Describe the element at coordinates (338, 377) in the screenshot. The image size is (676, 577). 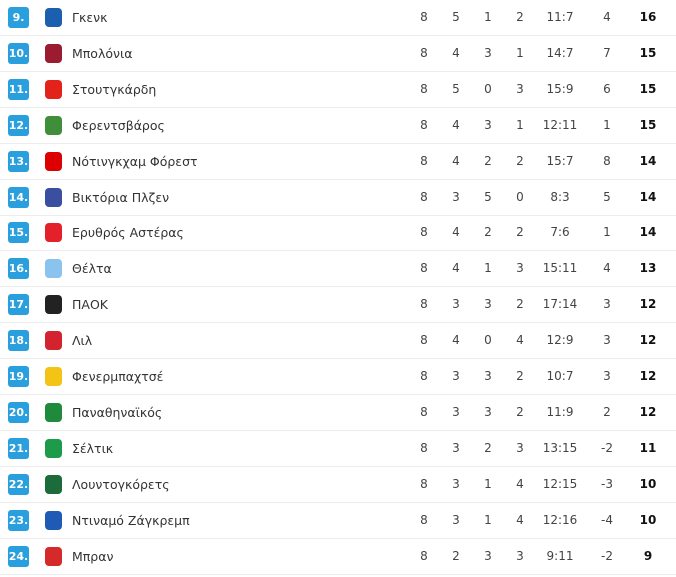
I see `table-row: 19. Φενερμπαχτσέ 8 3 3 2 10:7 3 12` at that location.